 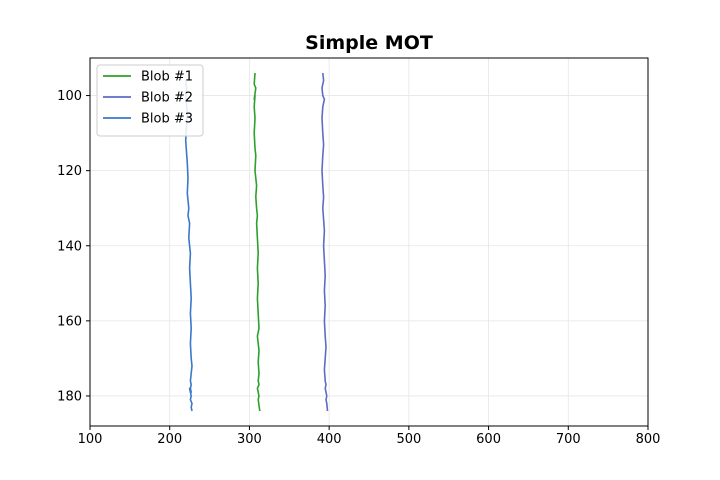 I want to click on legend: Blob #1 Blob #2 Blob #3, so click(x=150, y=100).